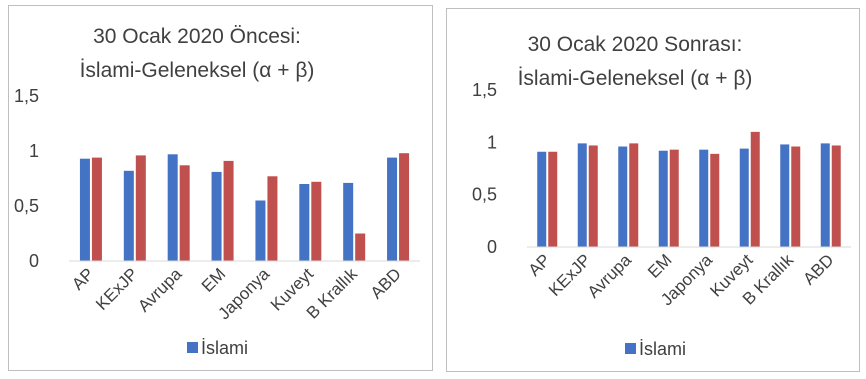 Image resolution: width=866 pixels, height=379 pixels. Describe the element at coordinates (197, 36) in the screenshot. I see `chart-title-line-1: 30 Ocak 2020 Öncesi:` at that location.